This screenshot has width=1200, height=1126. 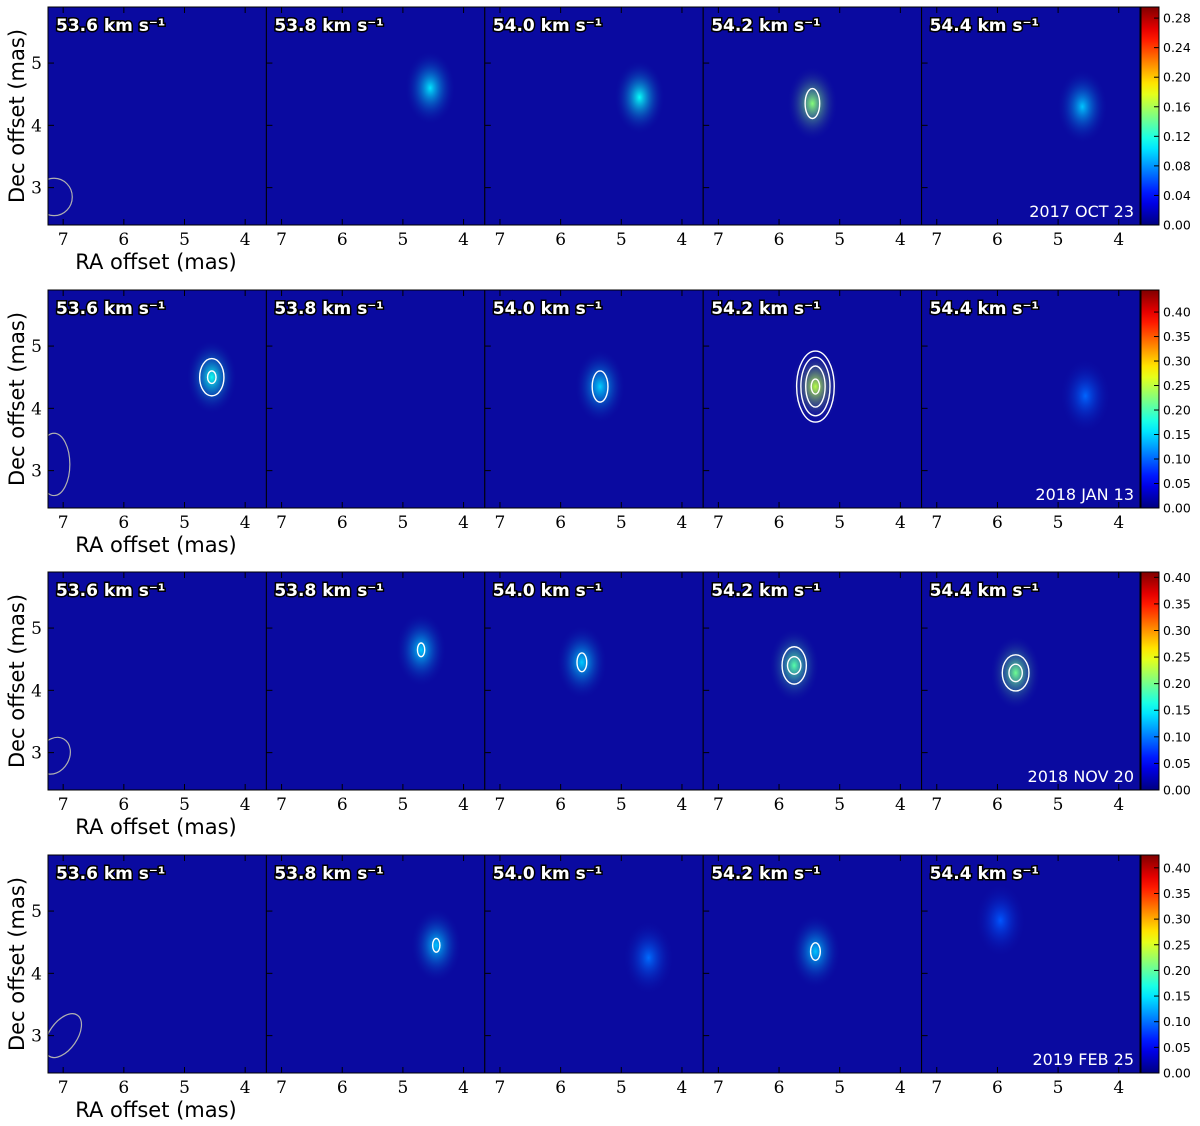 What do you see at coordinates (375, 976) in the screenshot?
I see `channel-panel: 53.8 km s⁻¹ 7 6 5 4` at bounding box center [375, 976].